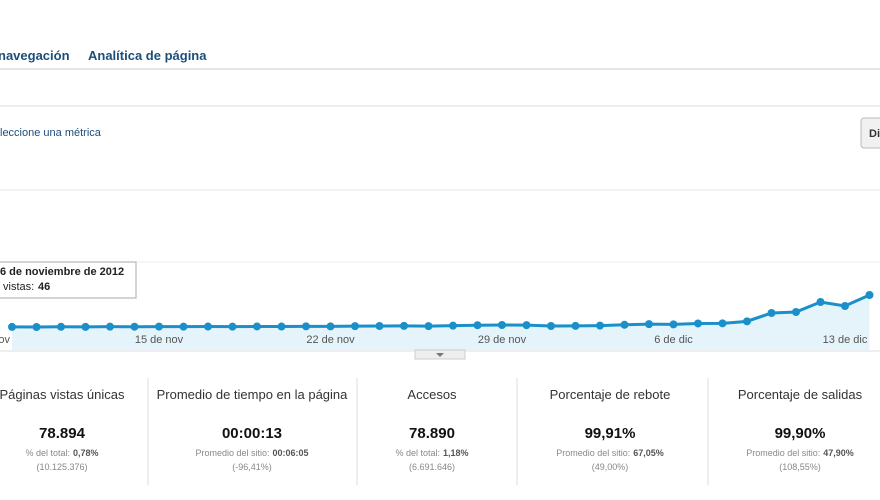 The width and height of the screenshot is (880, 500). I want to click on metric-detail: (6.691.646), so click(432, 467).